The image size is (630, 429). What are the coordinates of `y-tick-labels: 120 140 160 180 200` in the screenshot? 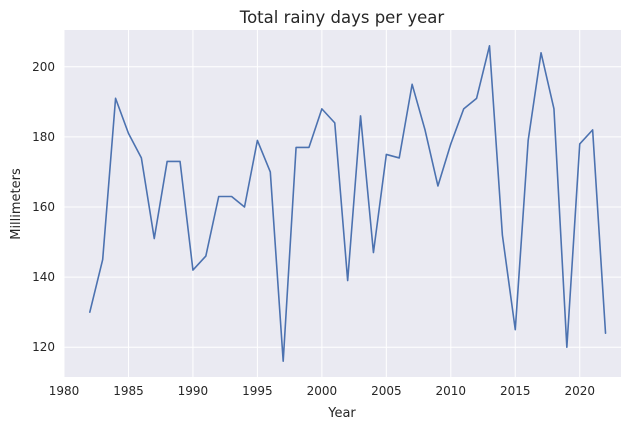 It's located at (43, 207).